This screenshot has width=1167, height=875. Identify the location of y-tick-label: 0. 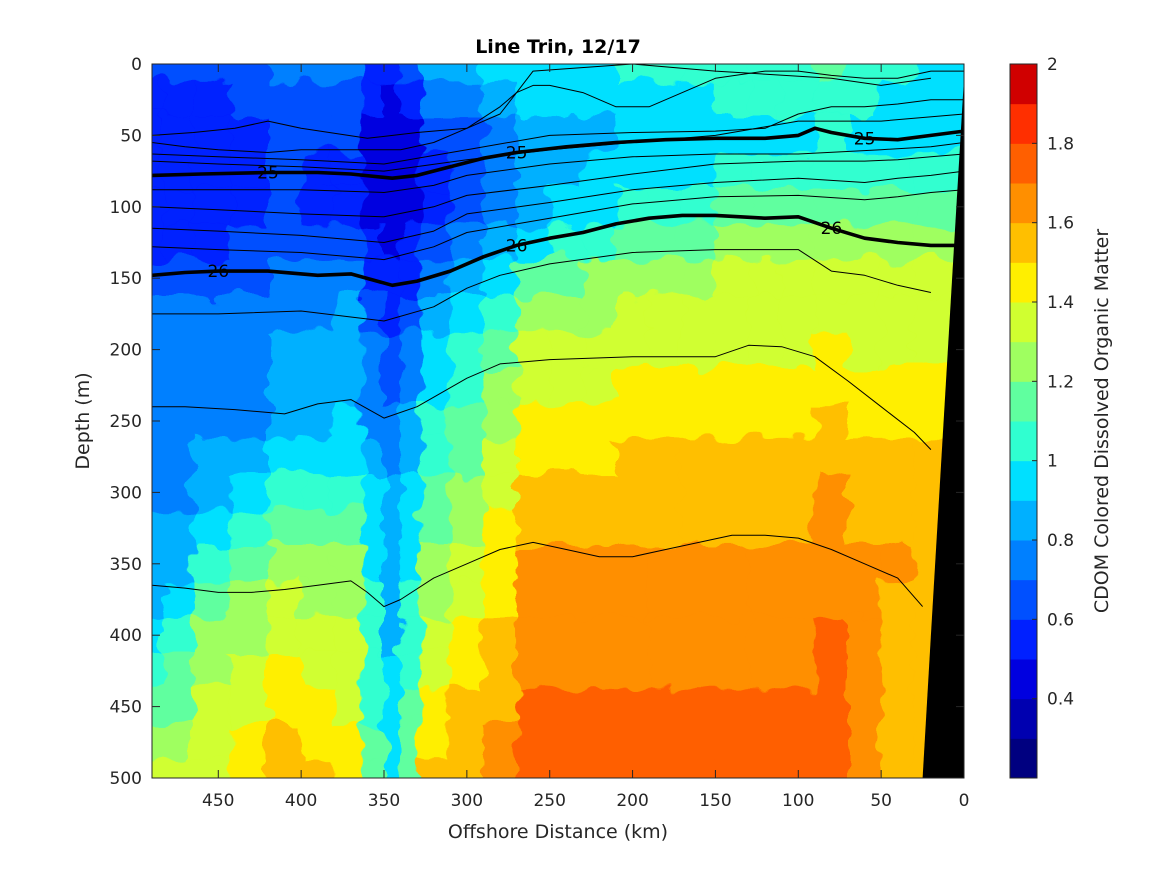
(136, 65).